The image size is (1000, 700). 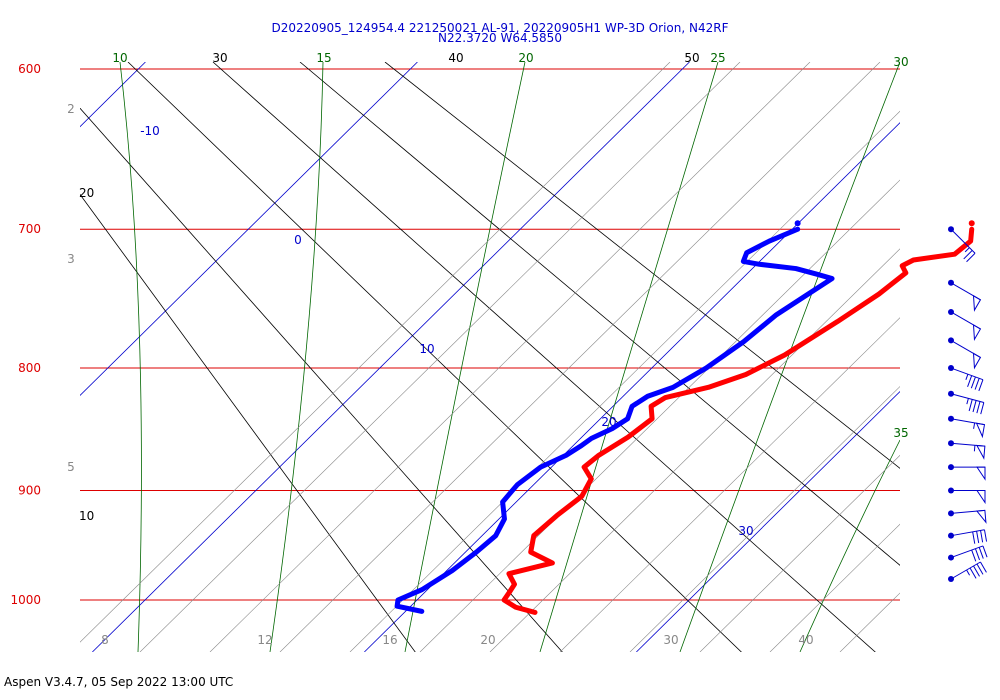 I want to click on mixing-ratio-label: 16, so click(x=389, y=640).